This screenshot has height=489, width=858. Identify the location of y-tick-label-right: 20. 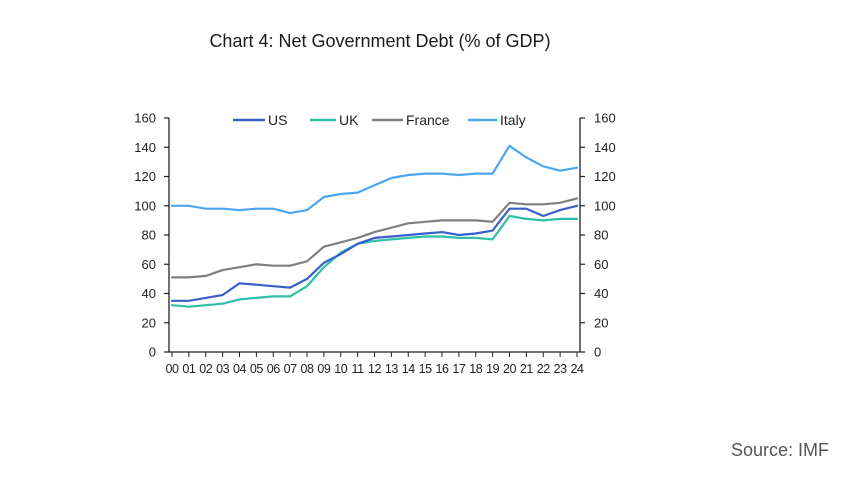
(601, 322).